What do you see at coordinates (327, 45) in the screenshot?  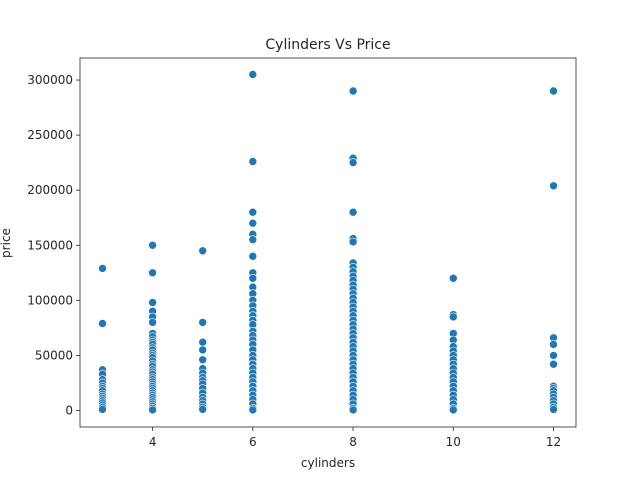 I see `chart-title: Cylinders Vs Price` at bounding box center [327, 45].